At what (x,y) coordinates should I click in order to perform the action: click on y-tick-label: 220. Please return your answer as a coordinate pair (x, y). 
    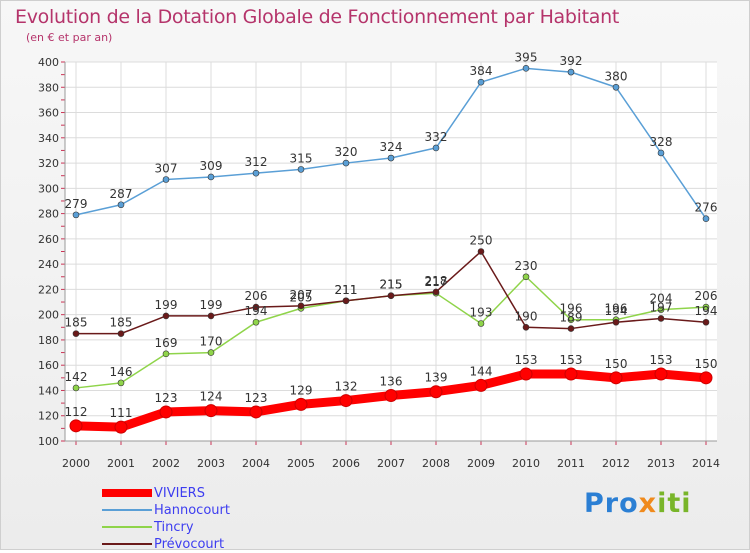
    Looking at the image, I should click on (48, 289).